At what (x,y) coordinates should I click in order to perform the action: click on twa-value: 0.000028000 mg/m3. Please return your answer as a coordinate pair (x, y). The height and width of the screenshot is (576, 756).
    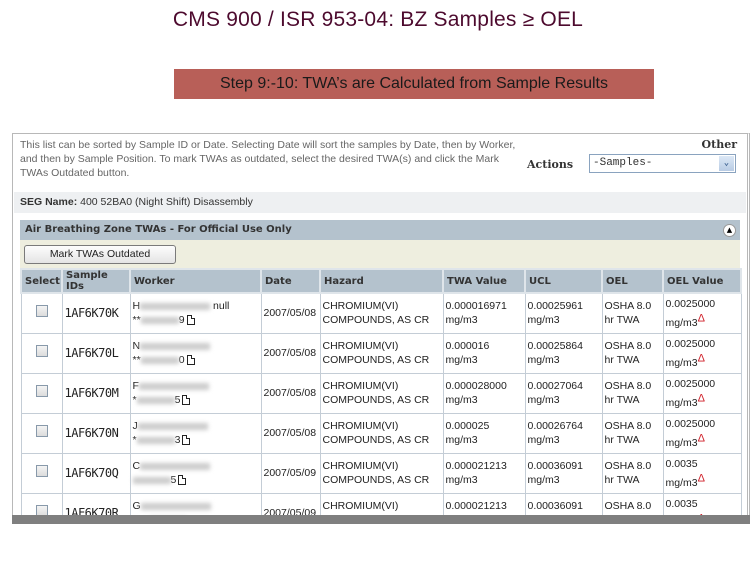
    Looking at the image, I should click on (484, 393).